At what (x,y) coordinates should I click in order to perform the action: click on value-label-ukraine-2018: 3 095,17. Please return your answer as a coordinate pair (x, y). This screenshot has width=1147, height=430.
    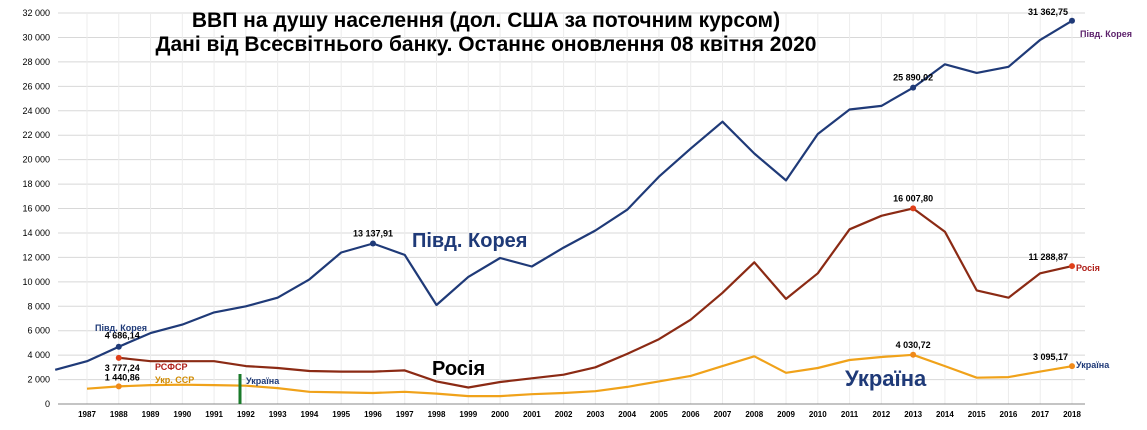
    Looking at the image, I should click on (1050, 357).